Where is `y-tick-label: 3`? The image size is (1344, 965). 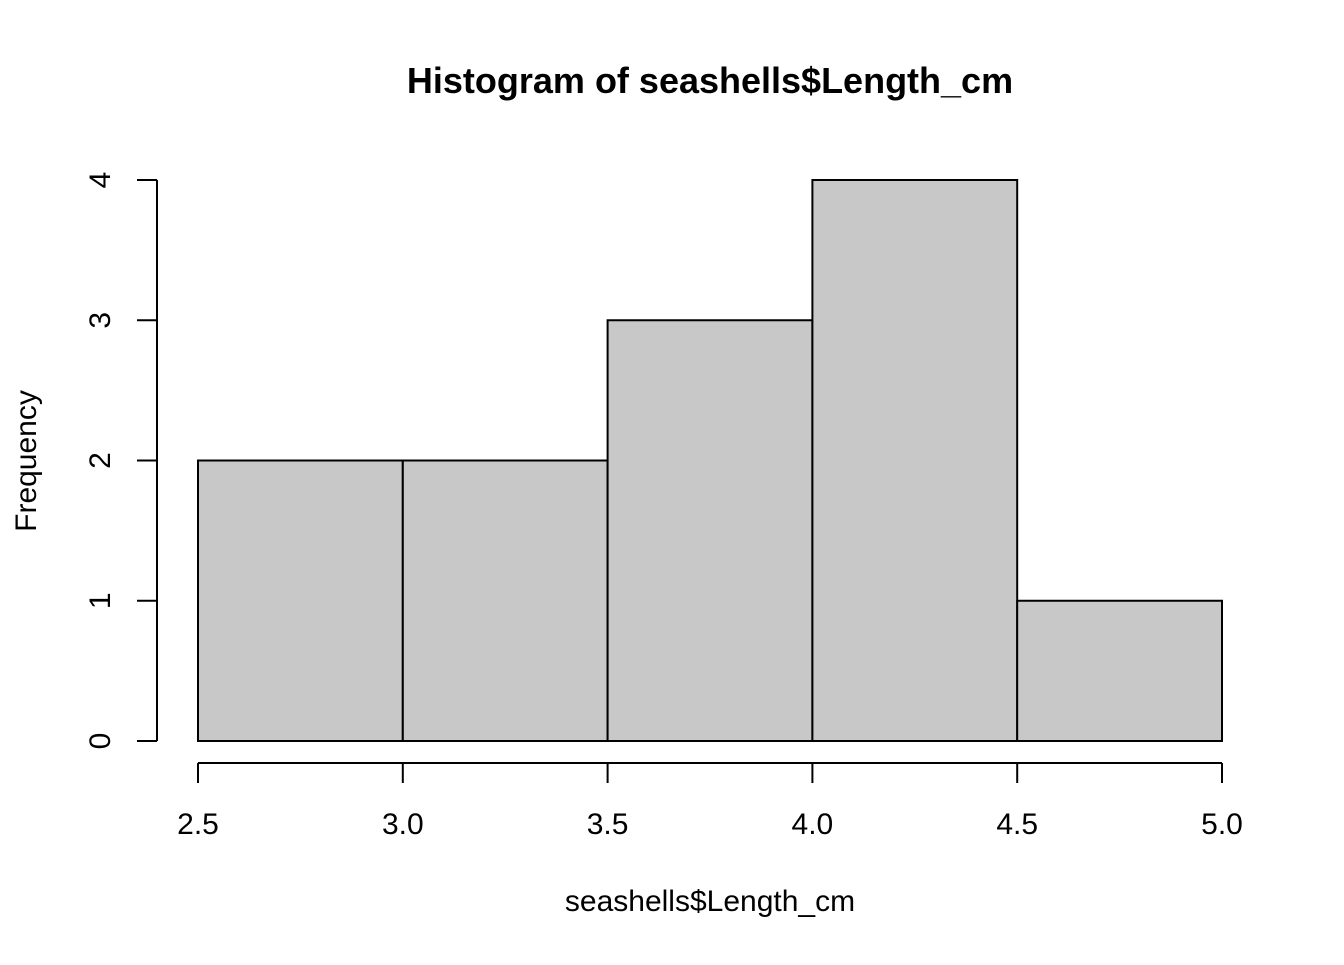 y-tick-label: 3 is located at coordinates (100, 320).